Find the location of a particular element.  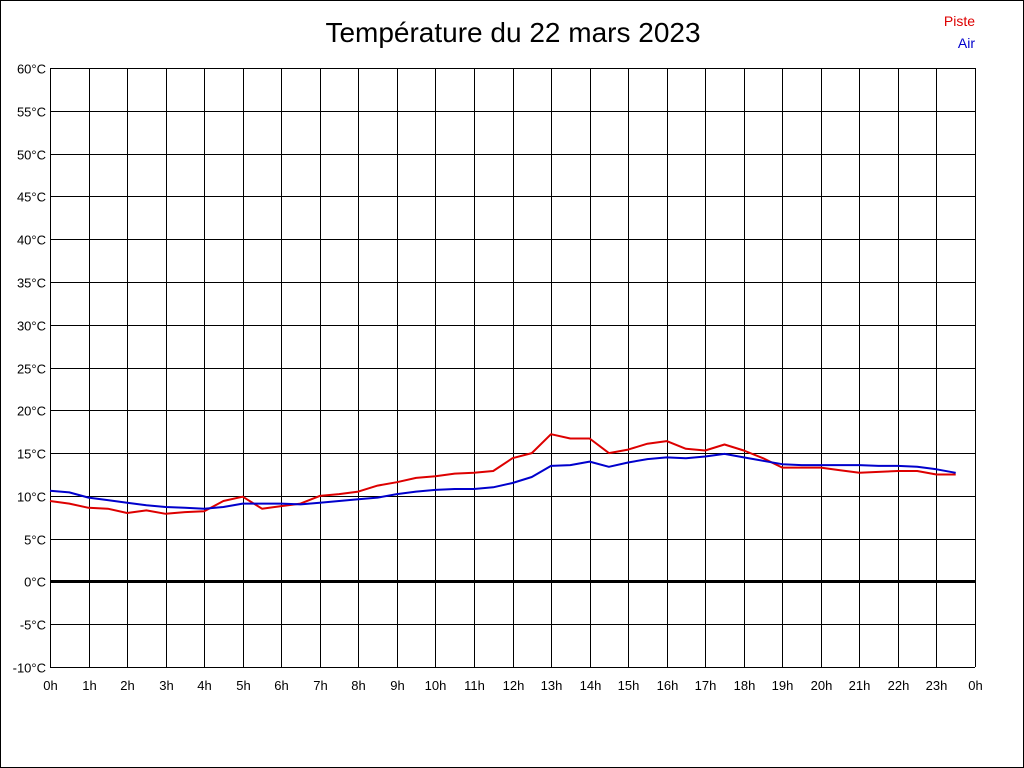

y-tick-label: -10°C is located at coordinates (29, 668).